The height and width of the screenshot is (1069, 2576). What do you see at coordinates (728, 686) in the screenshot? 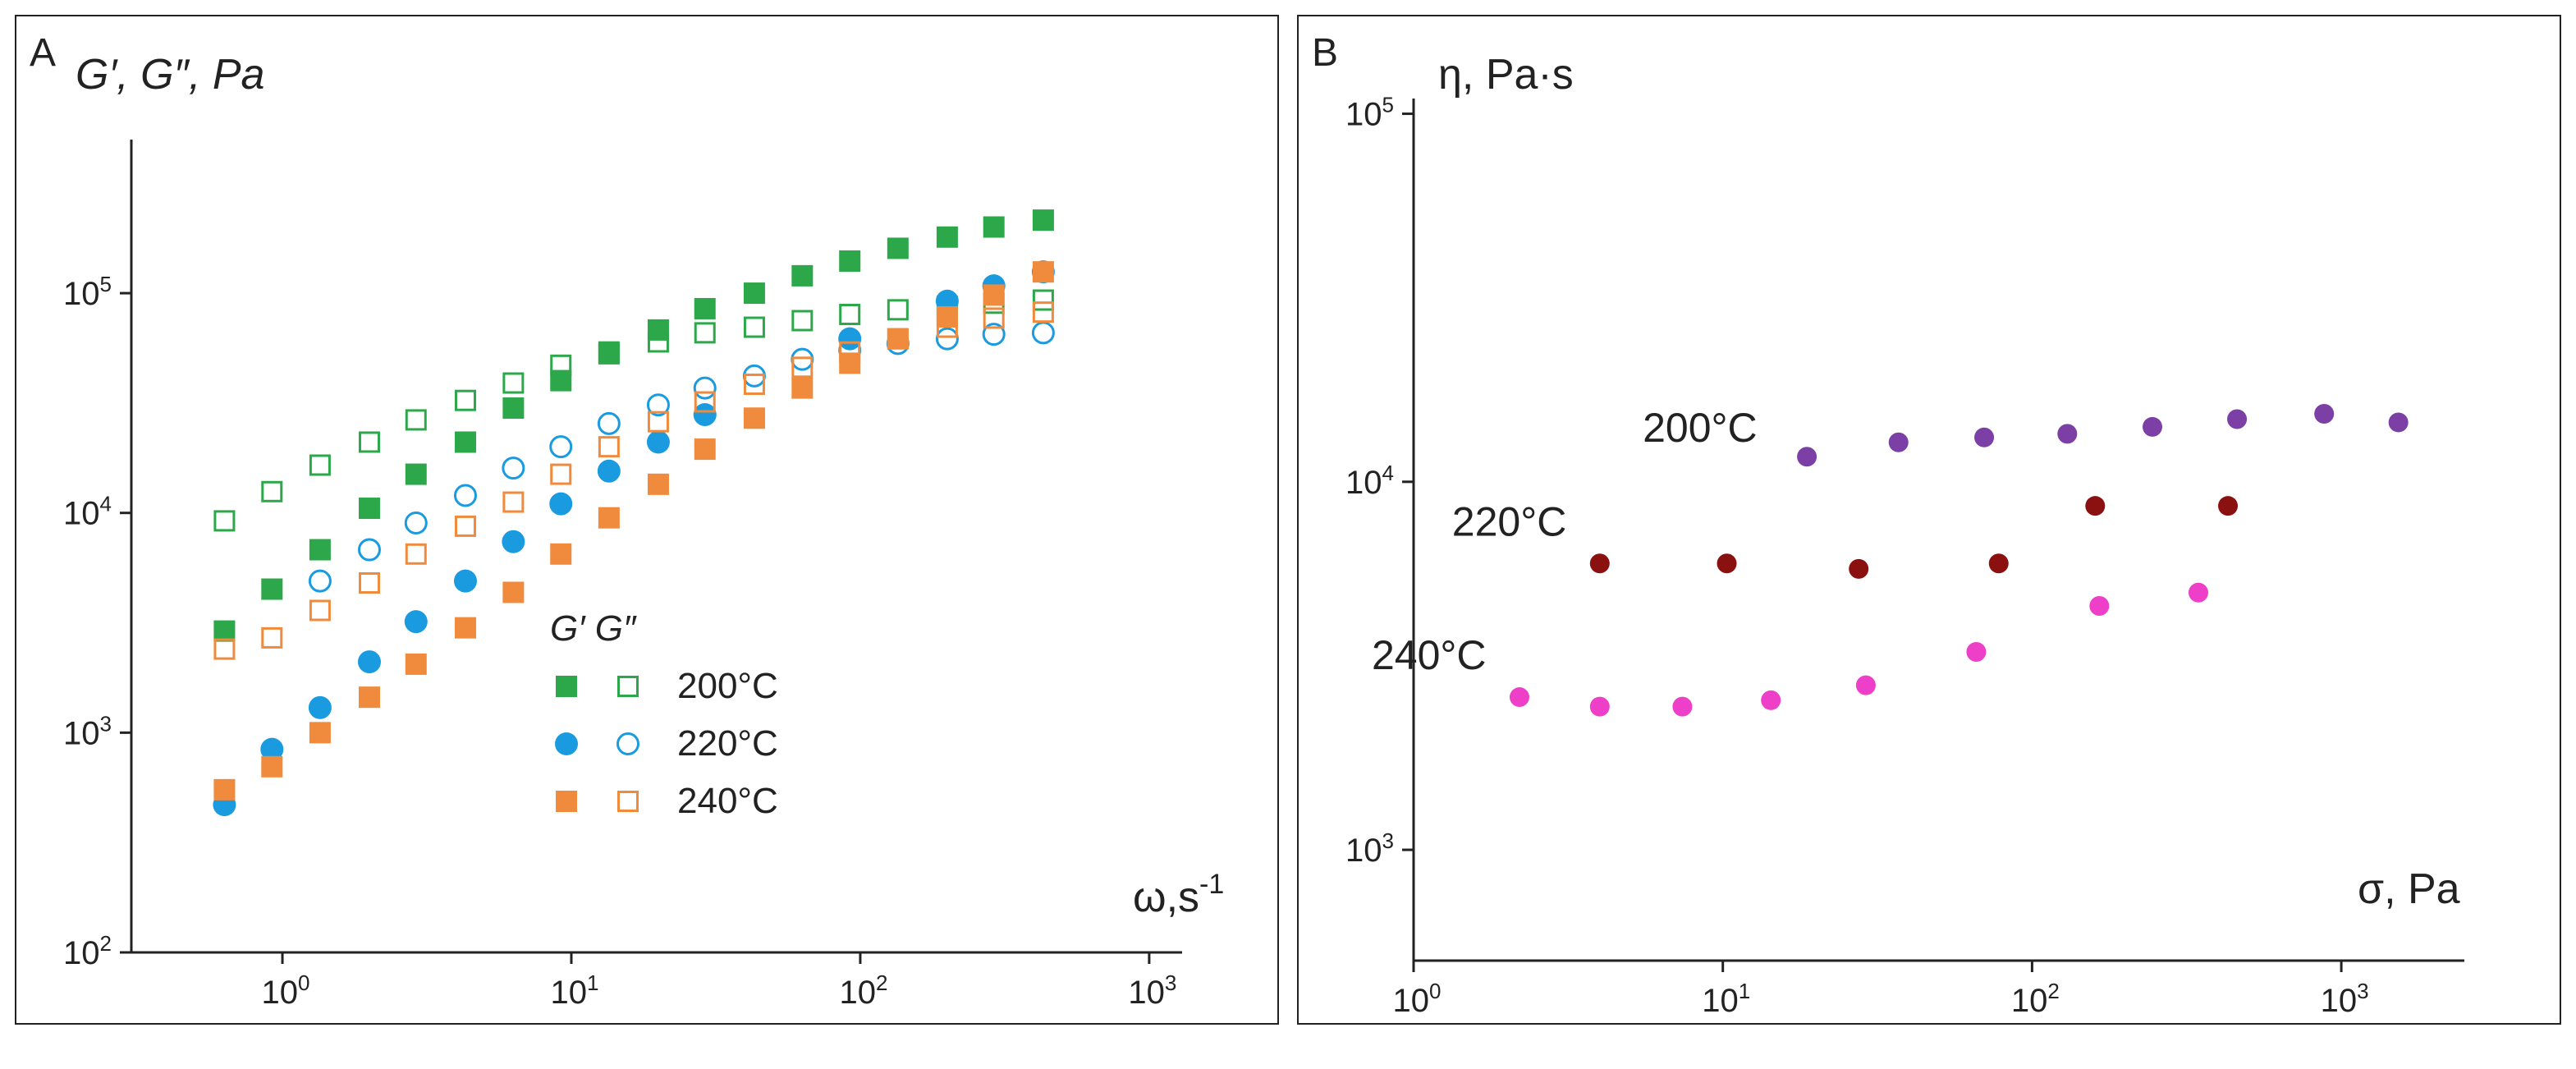
I see `legend-label: 200°C` at bounding box center [728, 686].